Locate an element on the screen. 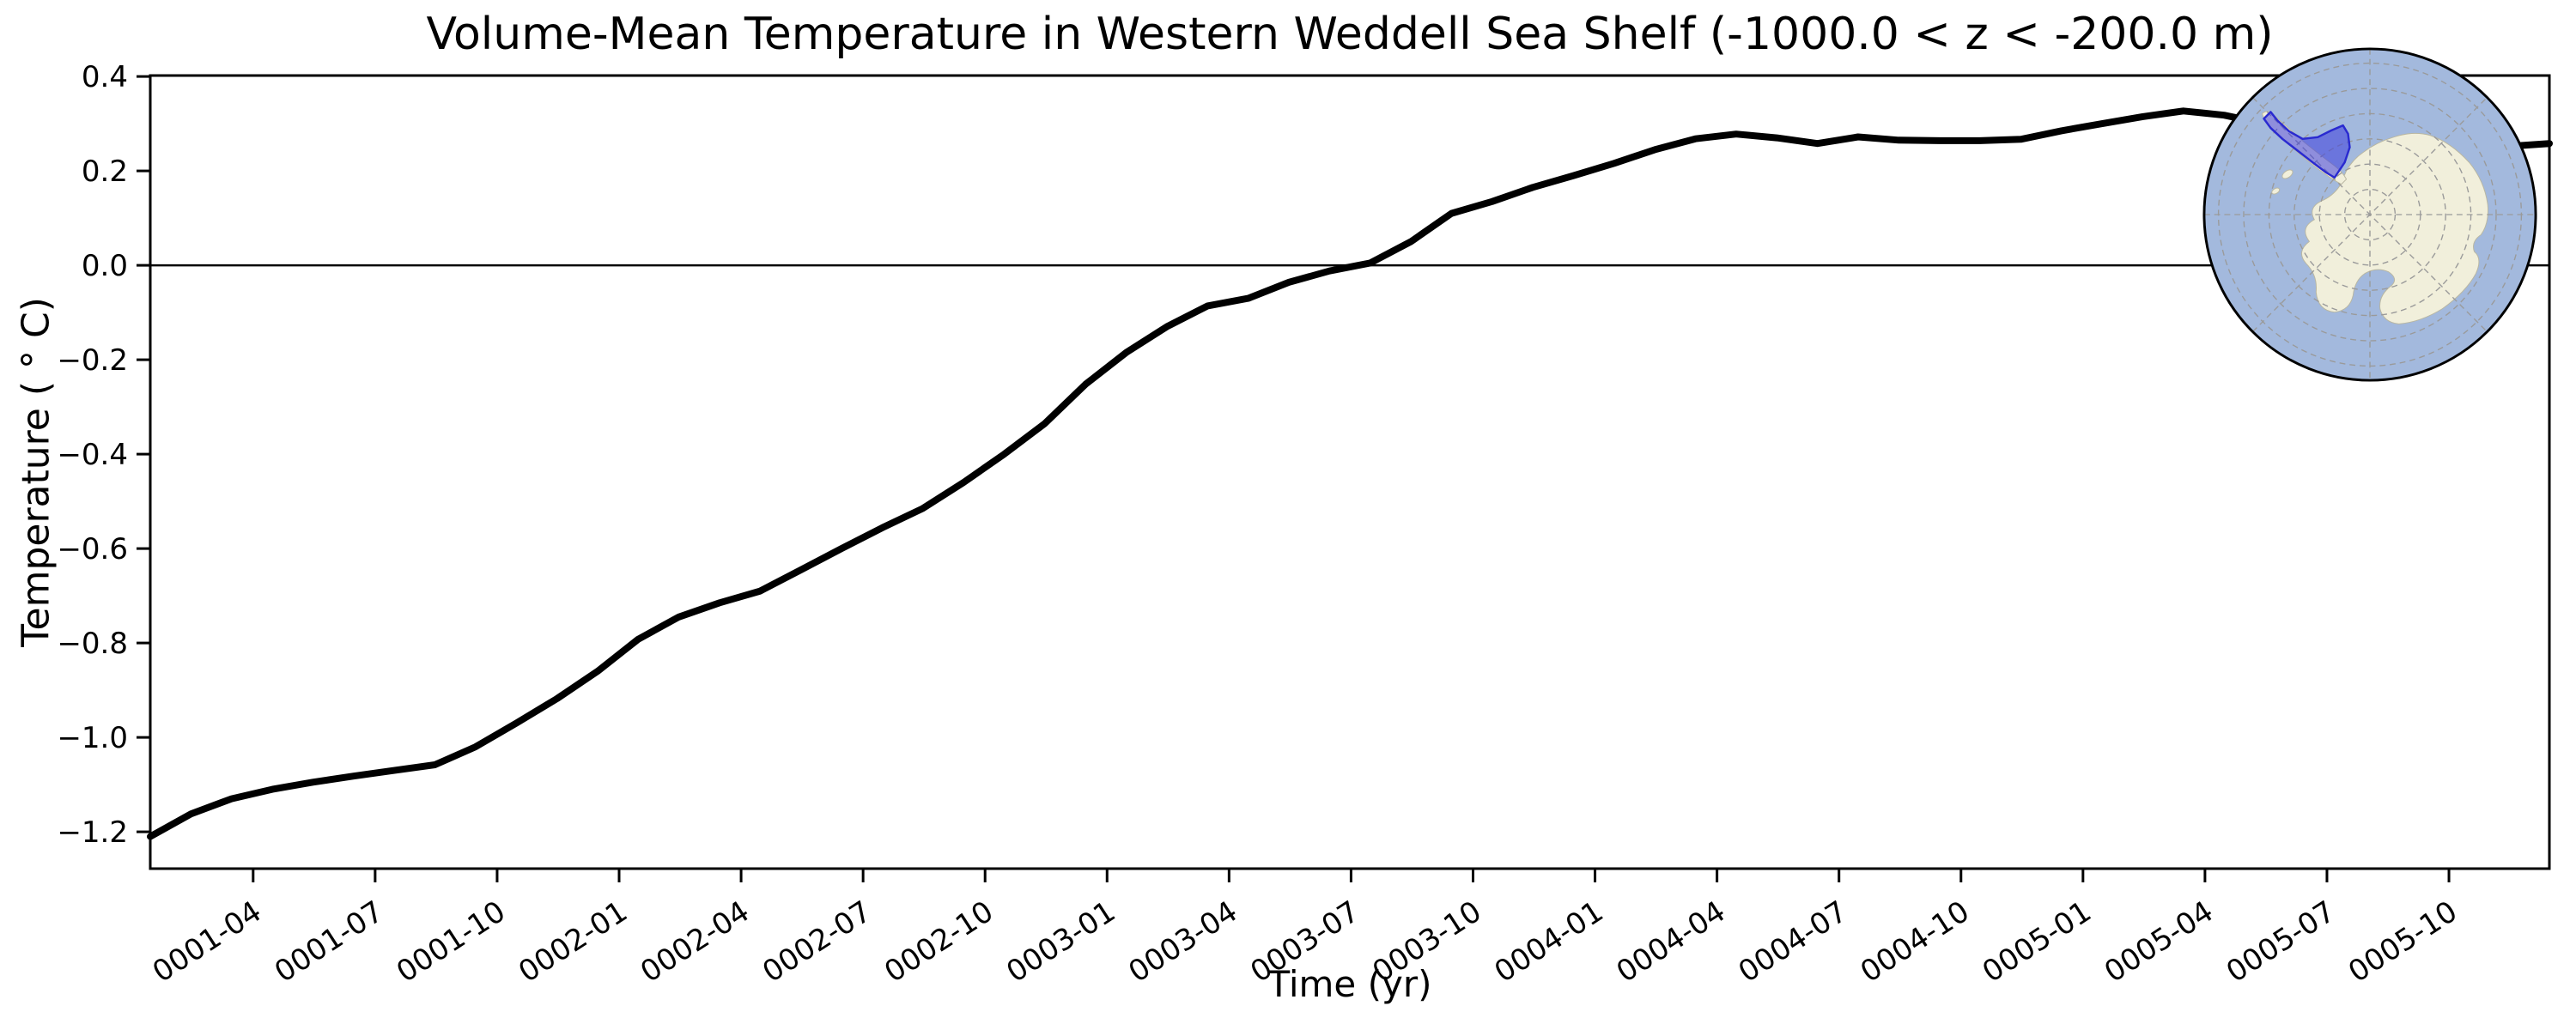 This screenshot has width=2576, height=1030. y-tick-label: −0.2 is located at coordinates (93, 360).